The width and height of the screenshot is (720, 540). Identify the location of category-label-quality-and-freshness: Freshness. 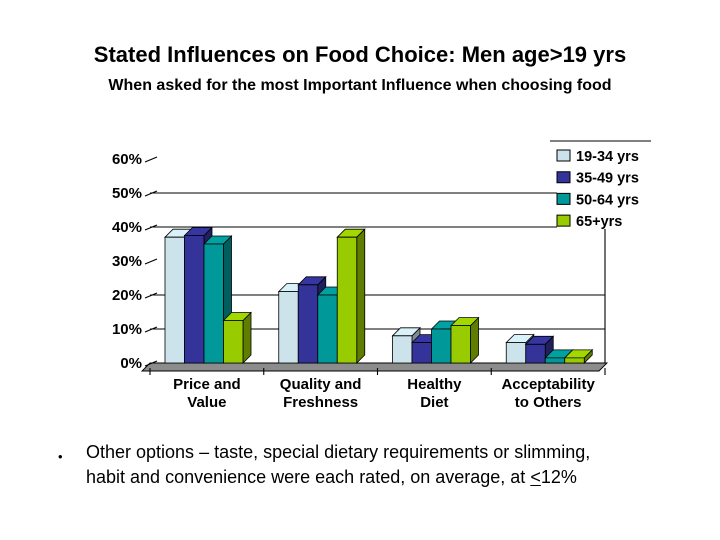
(320, 402).